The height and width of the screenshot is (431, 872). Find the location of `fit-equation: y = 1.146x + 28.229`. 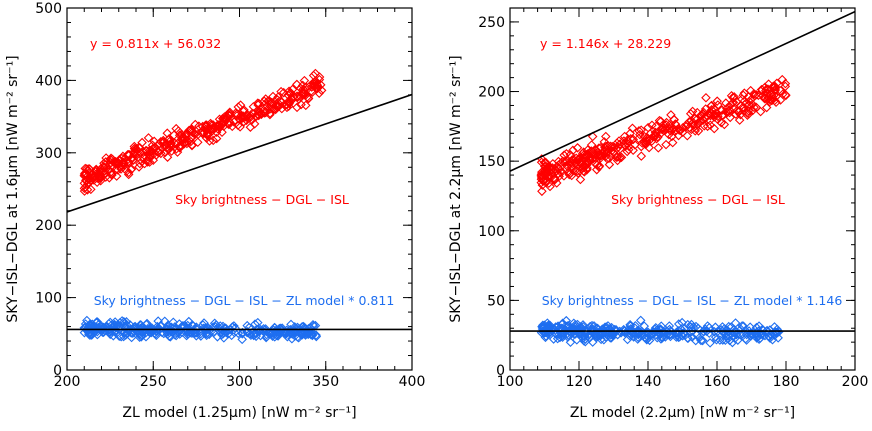

fit-equation: y = 1.146x + 28.229 is located at coordinates (605, 43).